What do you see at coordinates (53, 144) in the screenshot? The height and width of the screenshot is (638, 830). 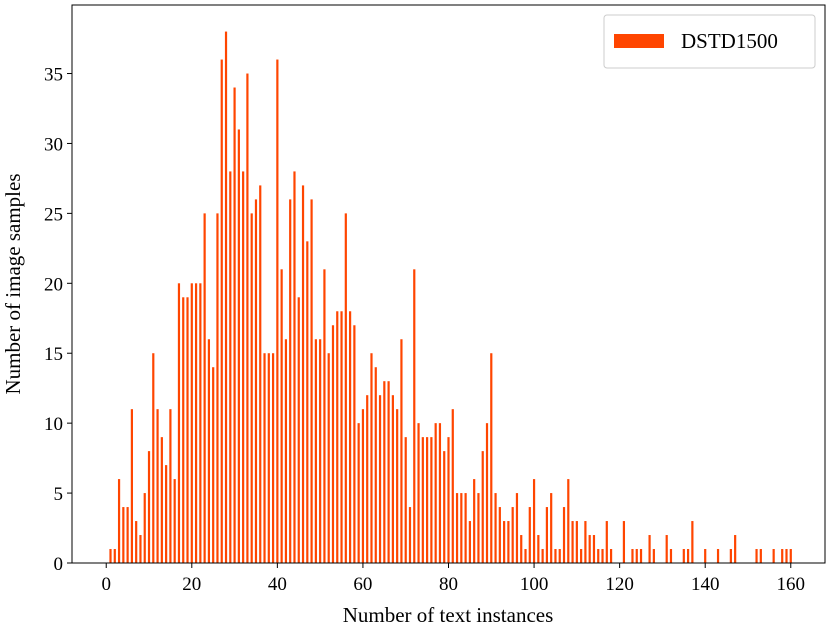 I see `y-tick-label: 30` at bounding box center [53, 144].